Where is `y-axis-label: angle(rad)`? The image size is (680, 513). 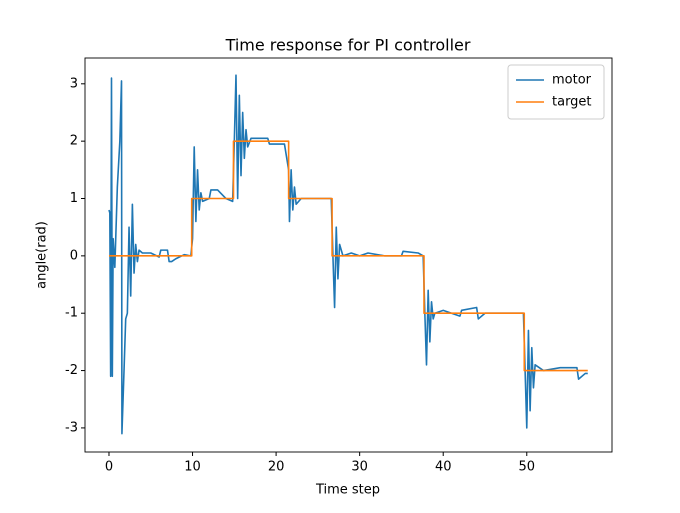 y-axis-label: angle(rad) is located at coordinates (42, 255).